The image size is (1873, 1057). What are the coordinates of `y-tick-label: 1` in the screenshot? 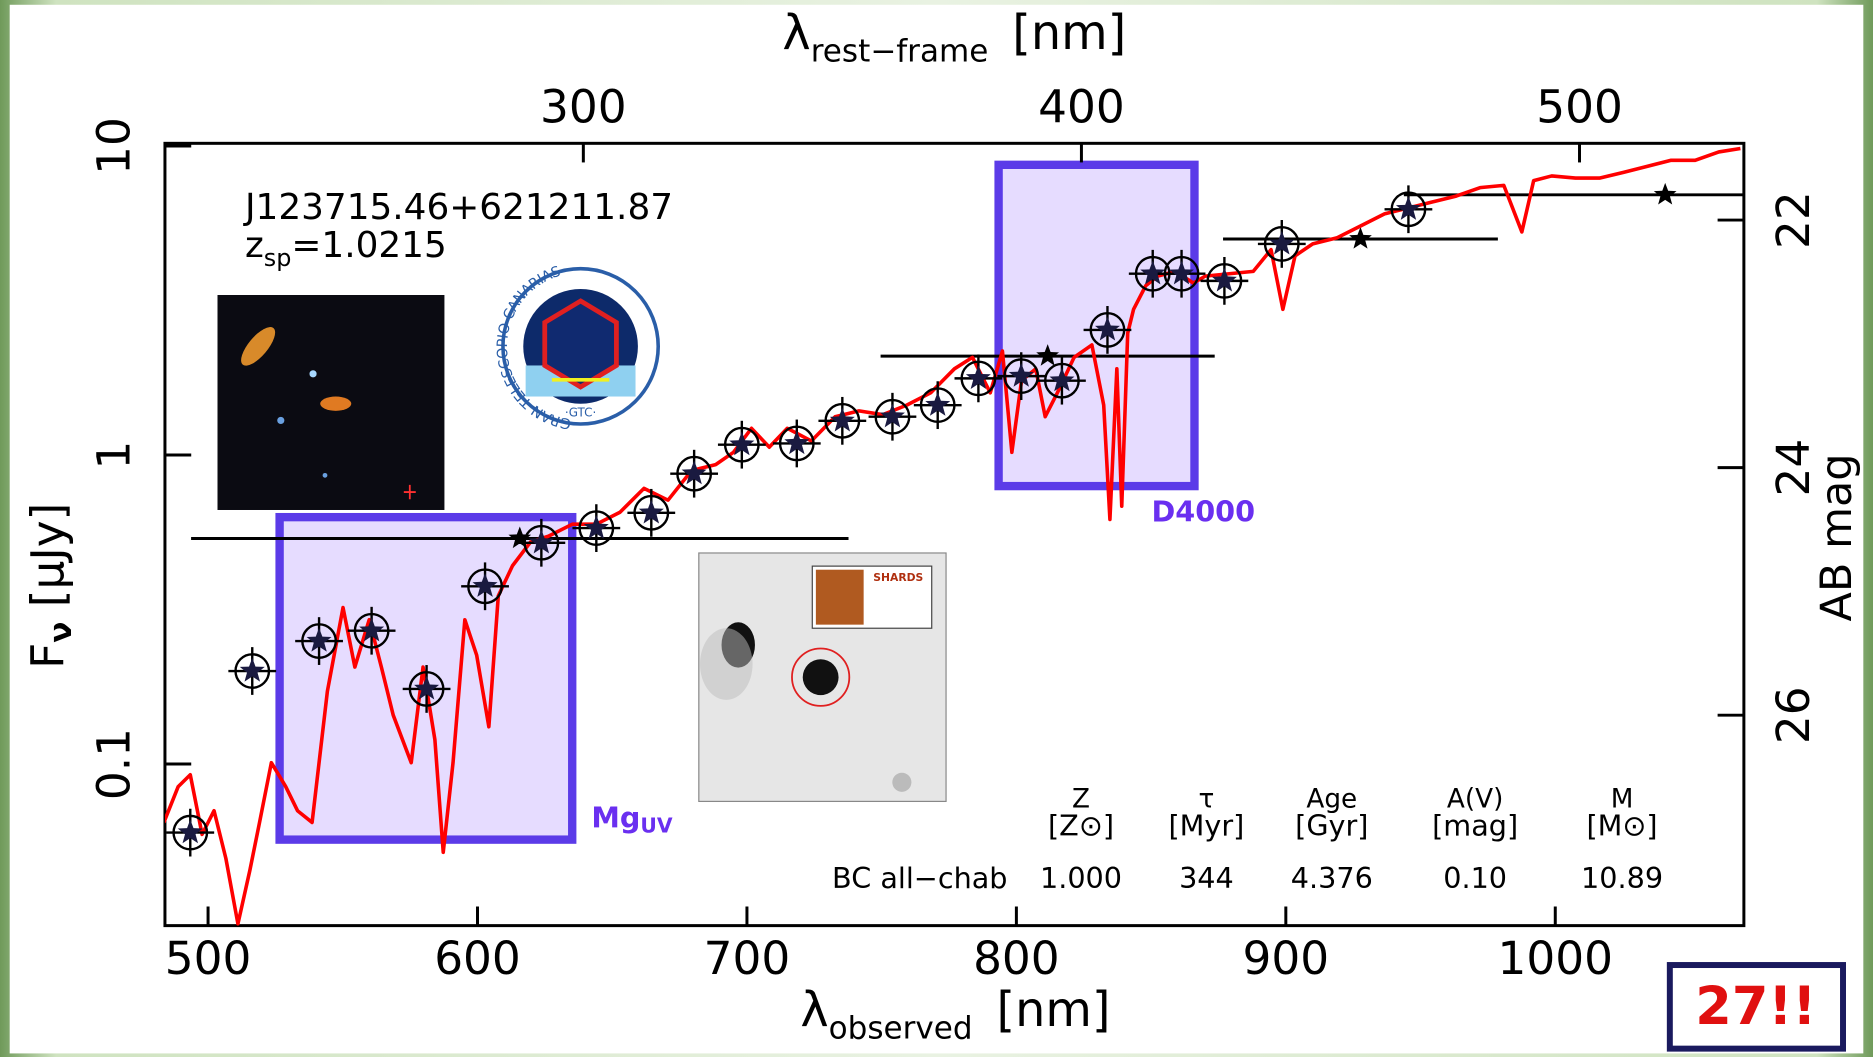 It's located at (114, 455).